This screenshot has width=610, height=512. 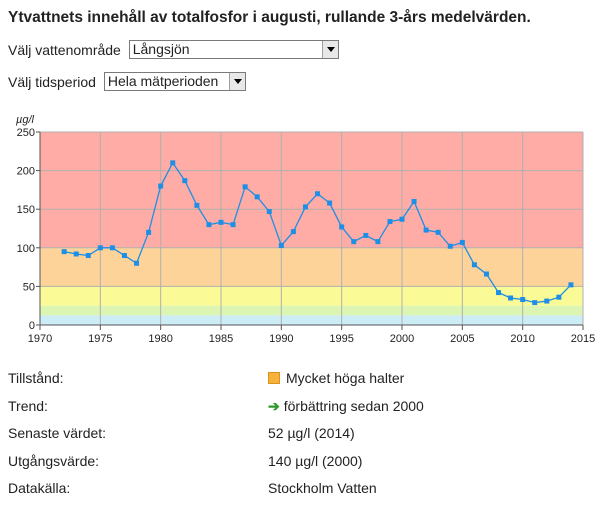 What do you see at coordinates (64, 49) in the screenshot?
I see `area-filter-label: Välj vattenområde` at bounding box center [64, 49].